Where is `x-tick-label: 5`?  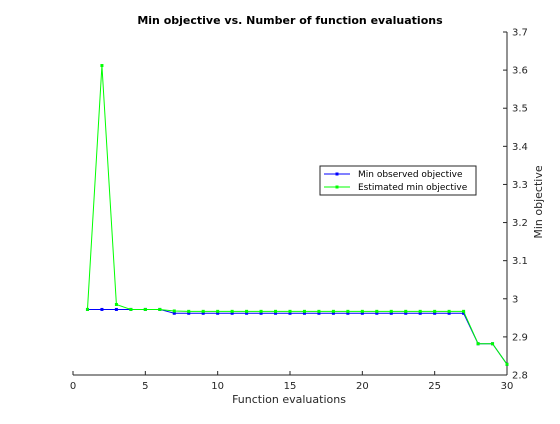 x-tick-label: 5 is located at coordinates (145, 386).